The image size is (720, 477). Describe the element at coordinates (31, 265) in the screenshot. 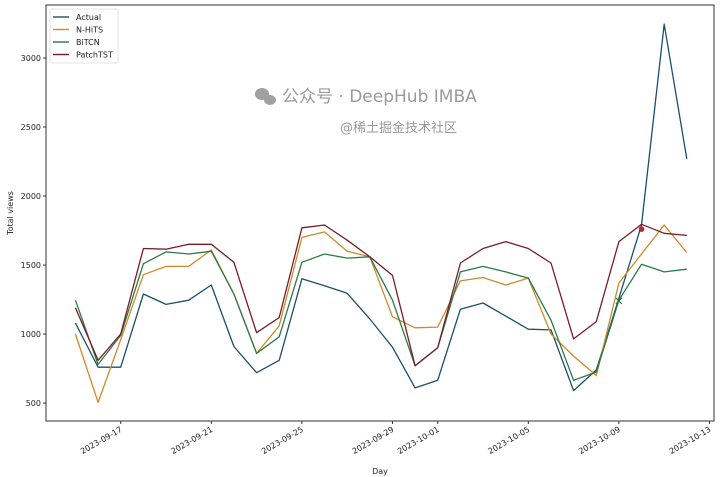

I see `y-tick-label: 1500` at that location.